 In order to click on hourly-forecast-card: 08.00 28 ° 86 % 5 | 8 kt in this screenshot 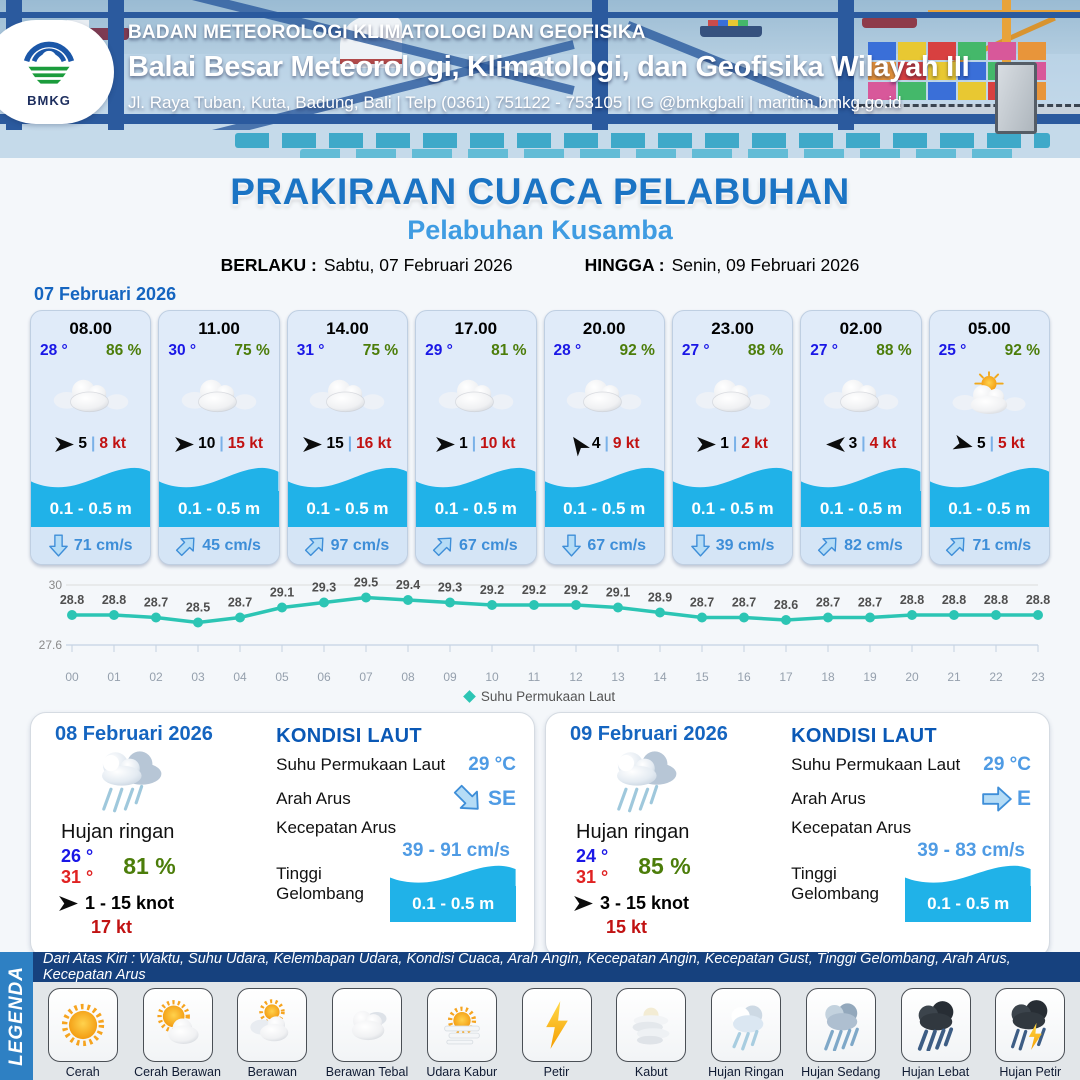, I will do `click(91, 437)`.